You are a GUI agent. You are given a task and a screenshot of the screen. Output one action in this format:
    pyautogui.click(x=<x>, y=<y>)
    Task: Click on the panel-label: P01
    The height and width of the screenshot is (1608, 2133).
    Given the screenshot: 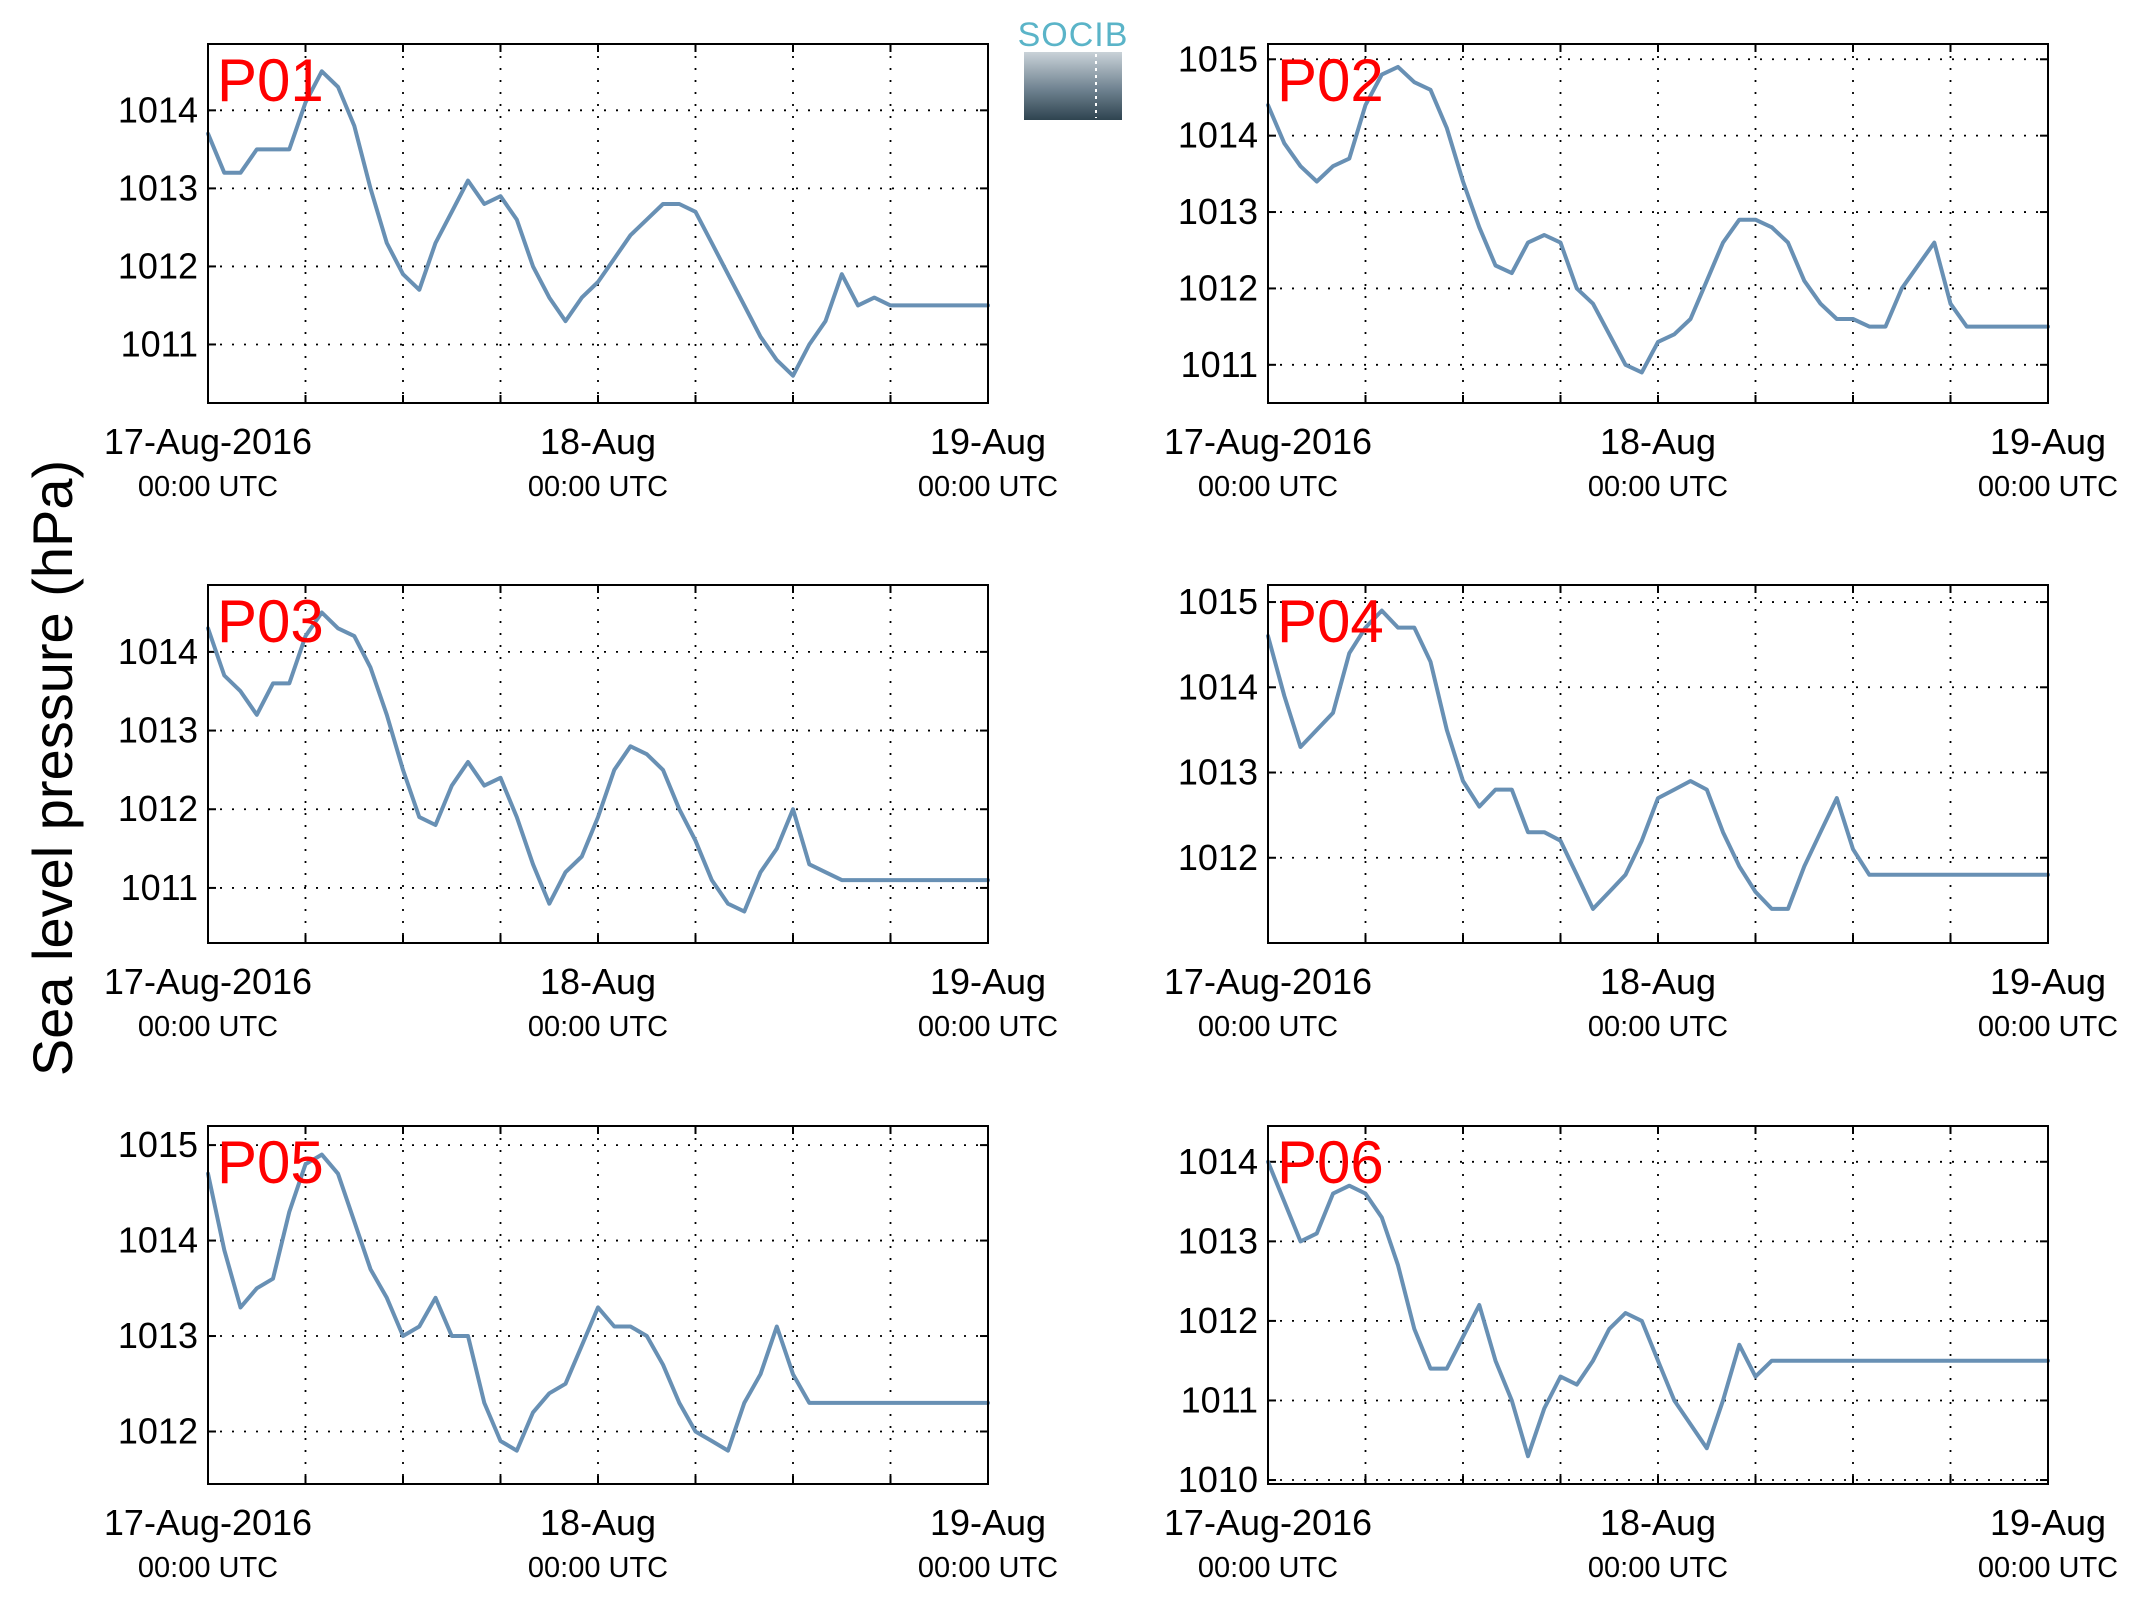 What is the action you would take?
    pyautogui.click(x=270, y=80)
    